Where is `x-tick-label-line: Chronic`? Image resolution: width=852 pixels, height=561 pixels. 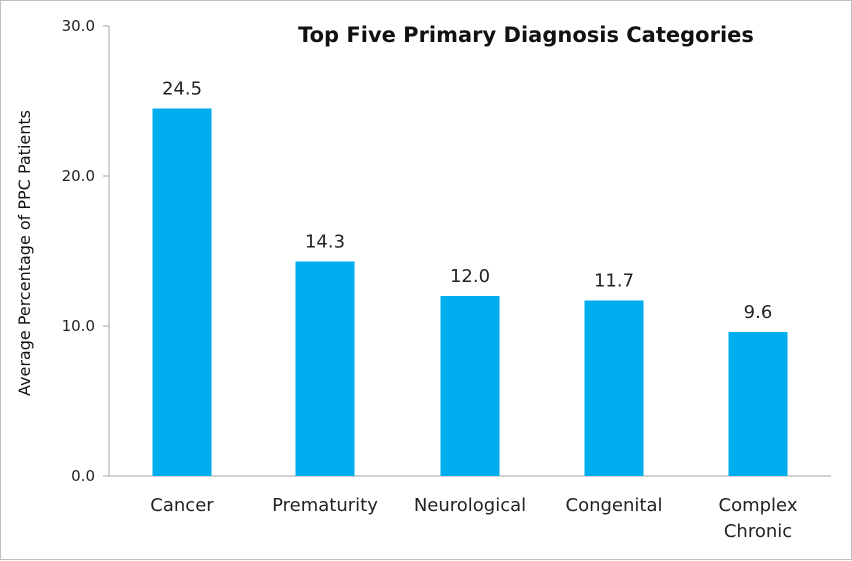
x-tick-label-line: Chronic is located at coordinates (758, 531).